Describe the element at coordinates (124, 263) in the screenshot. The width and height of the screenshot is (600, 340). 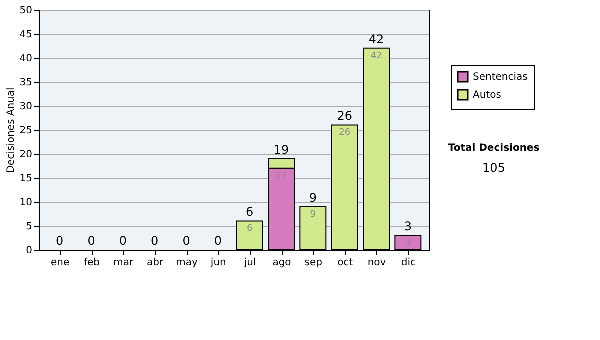
I see `x-tick-label: mar` at that location.